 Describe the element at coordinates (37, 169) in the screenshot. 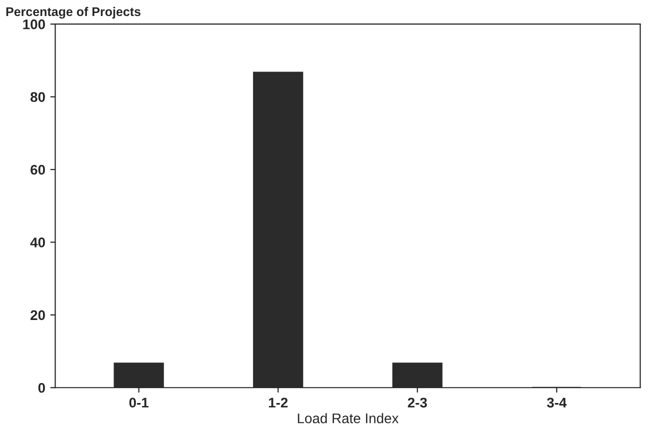

I see `y-tick-label: 60` at that location.